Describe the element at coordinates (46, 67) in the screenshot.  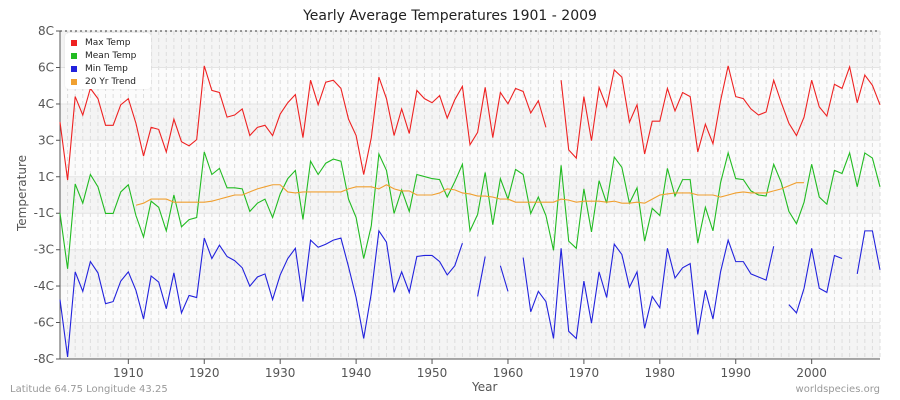
I see `svg-text: 6C` at that location.